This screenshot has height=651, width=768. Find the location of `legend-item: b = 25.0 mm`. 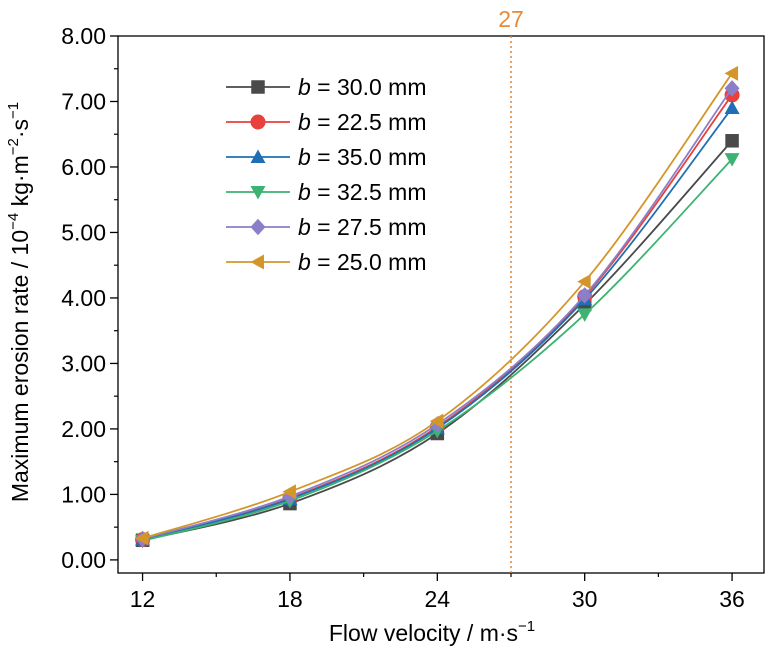

legend-item: b = 25.0 mm is located at coordinates (326, 262).